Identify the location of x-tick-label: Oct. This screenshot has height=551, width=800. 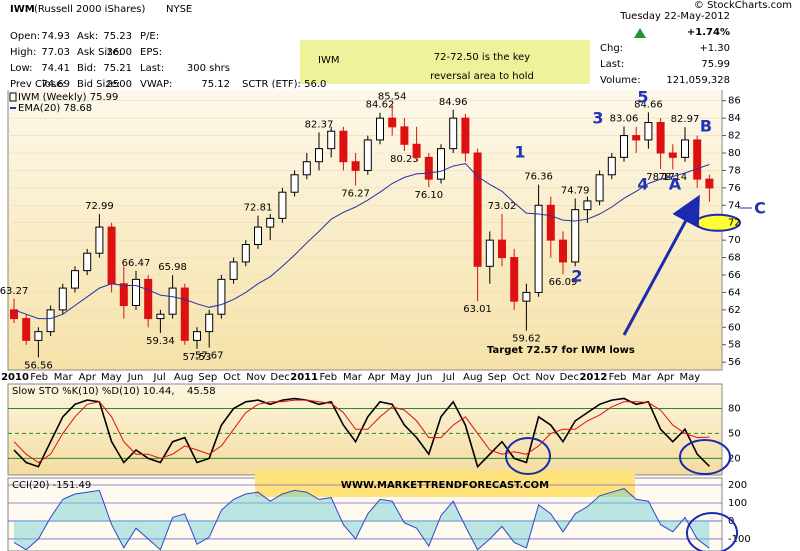
(520, 377).